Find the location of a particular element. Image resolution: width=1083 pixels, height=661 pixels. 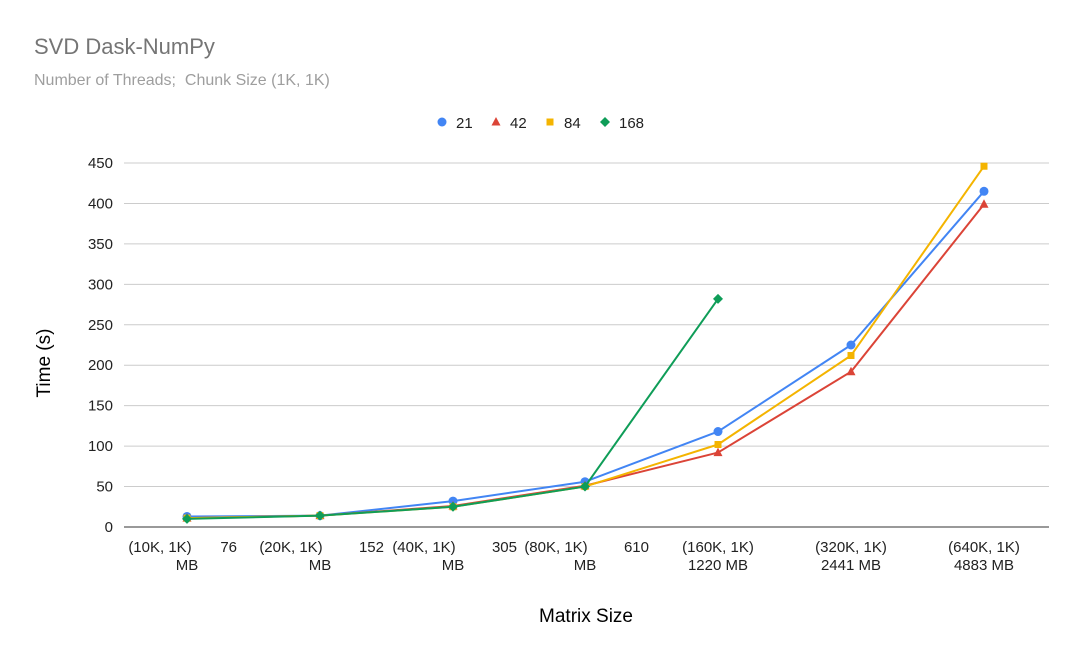

y-tick-label: 450 is located at coordinates (100, 163).